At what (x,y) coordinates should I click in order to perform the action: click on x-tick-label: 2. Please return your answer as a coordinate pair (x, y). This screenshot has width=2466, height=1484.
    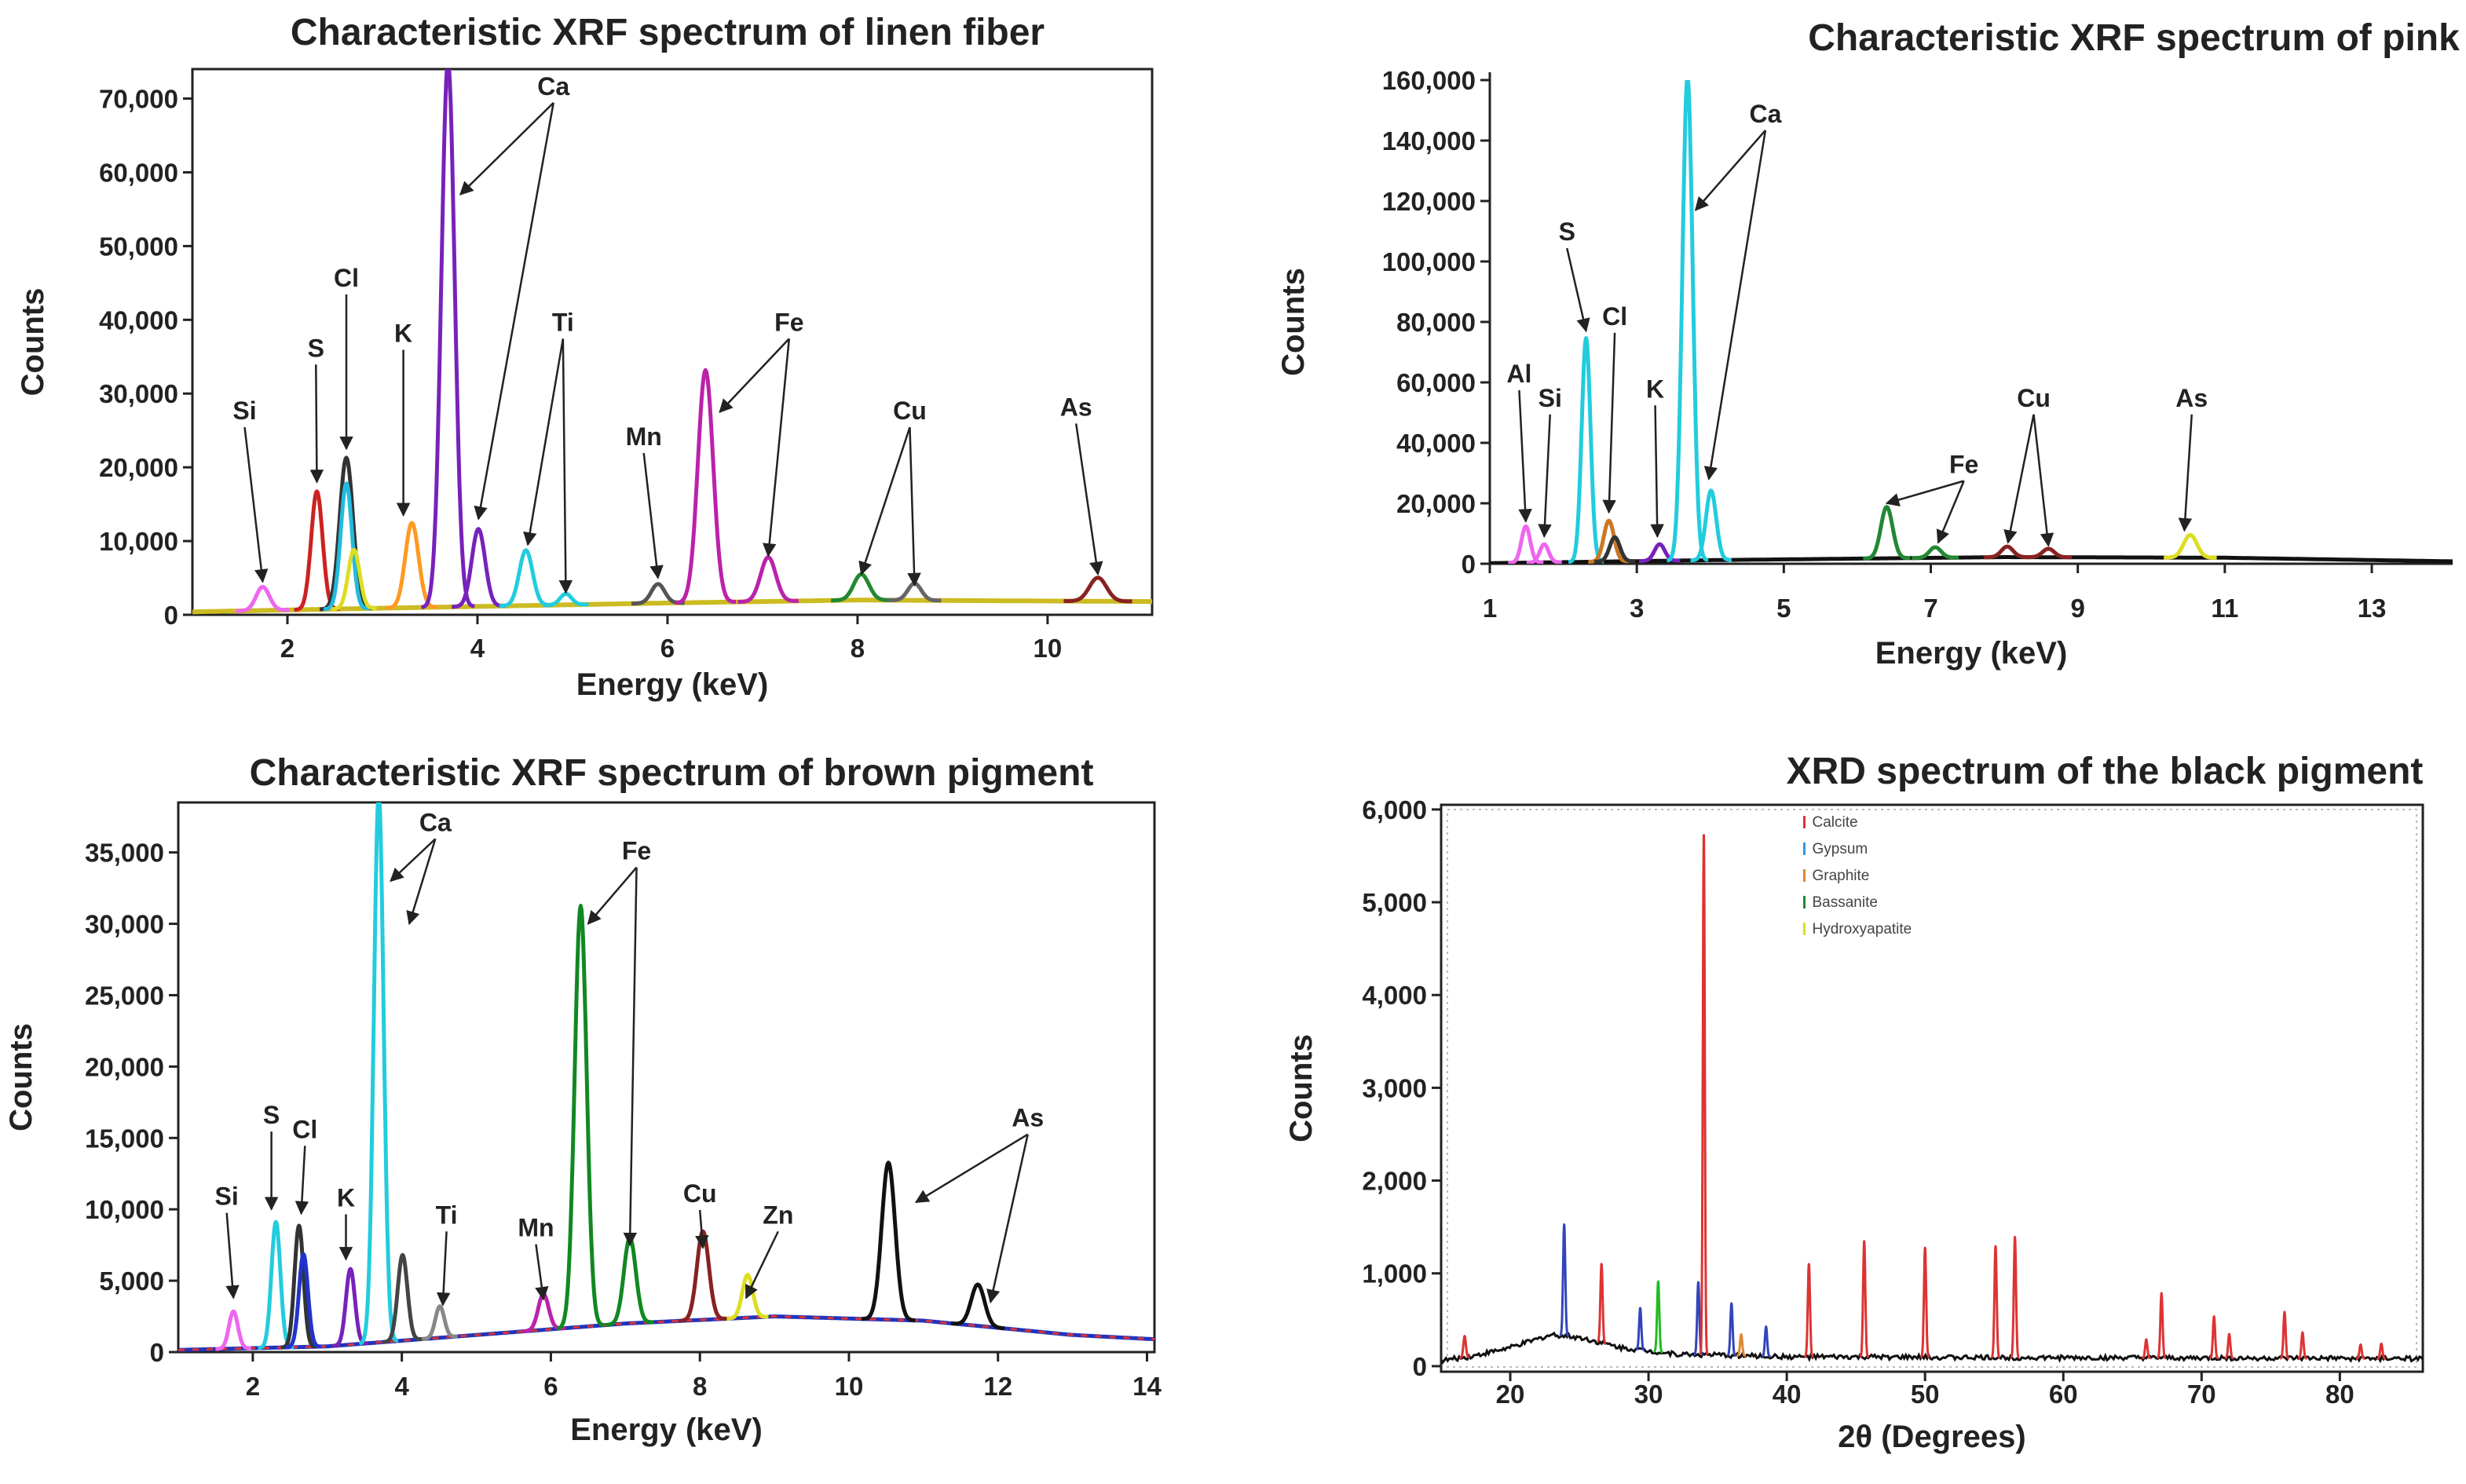
    Looking at the image, I should click on (253, 1386).